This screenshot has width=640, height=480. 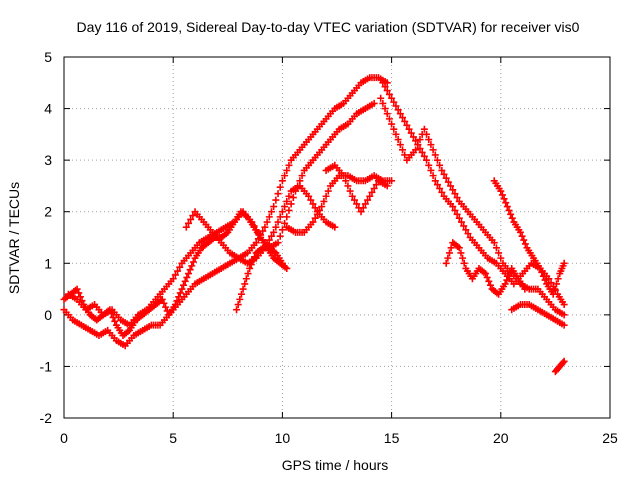 I want to click on y-axis-title: SDTVAR / TECUs, so click(x=14, y=238).